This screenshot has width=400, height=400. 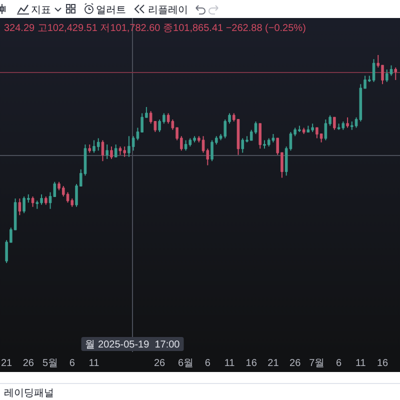 I want to click on annotation: 얼러트, so click(x=111, y=10).